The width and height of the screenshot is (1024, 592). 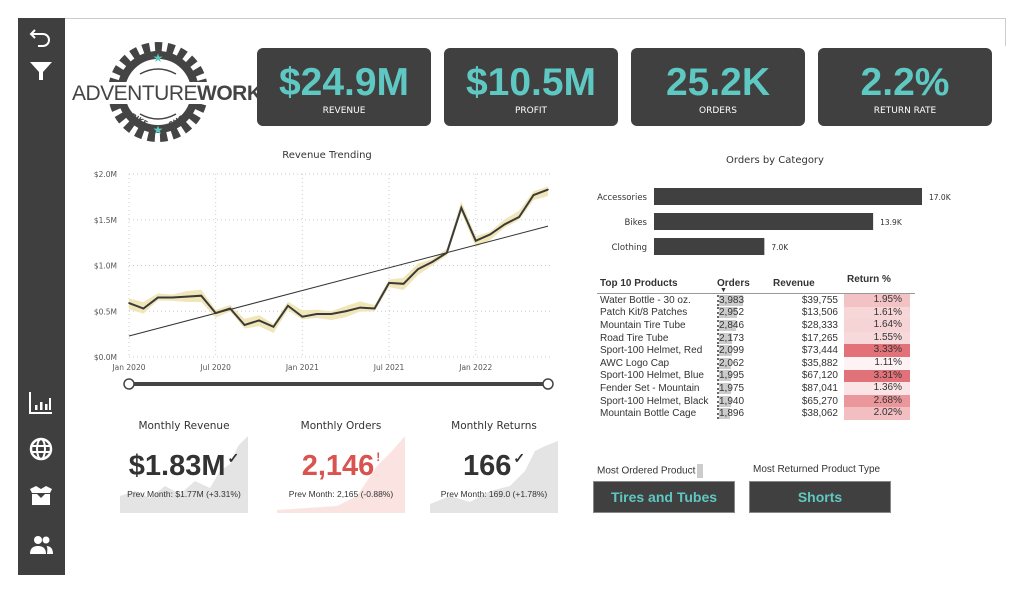 I want to click on return-pct-value: 1.36%, so click(x=877, y=388).